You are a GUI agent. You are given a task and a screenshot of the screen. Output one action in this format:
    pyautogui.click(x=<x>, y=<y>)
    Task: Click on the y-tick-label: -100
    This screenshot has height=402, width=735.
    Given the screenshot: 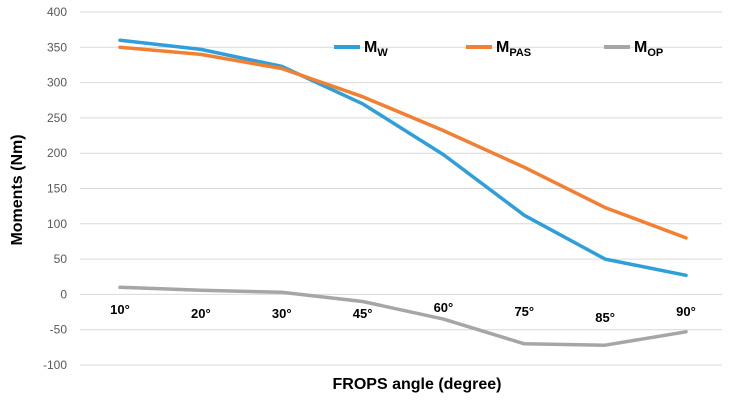 What is the action you would take?
    pyautogui.click(x=55, y=365)
    